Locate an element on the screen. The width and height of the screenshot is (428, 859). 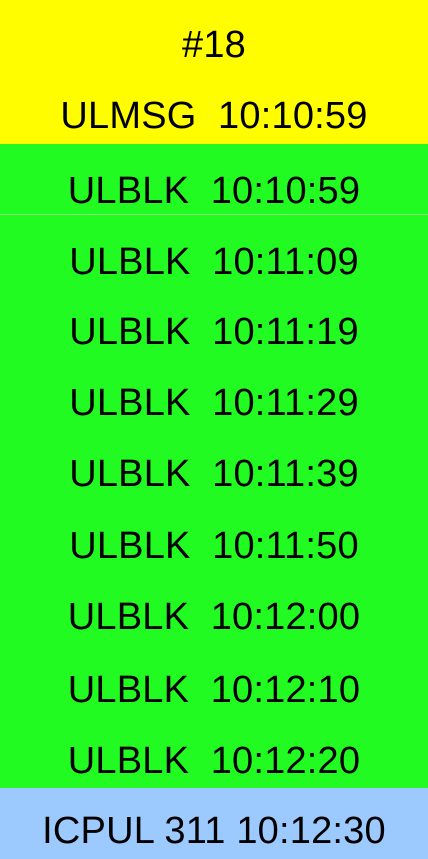
list-item: ULBLK 10:11:50 is located at coordinates (214, 546).